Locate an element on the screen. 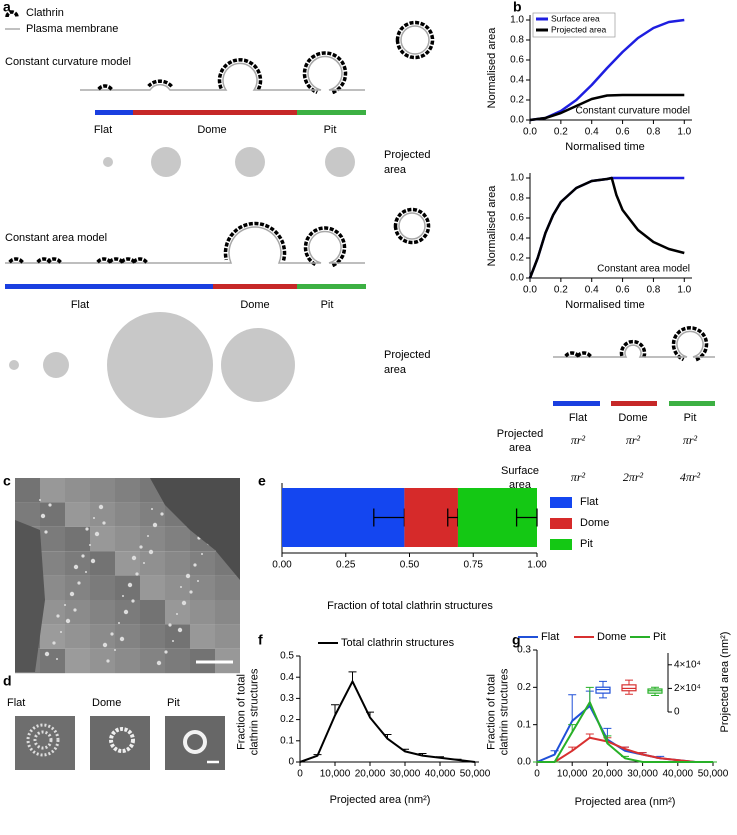 This screenshot has width=737, height=835. panel-label: f is located at coordinates (260, 640).